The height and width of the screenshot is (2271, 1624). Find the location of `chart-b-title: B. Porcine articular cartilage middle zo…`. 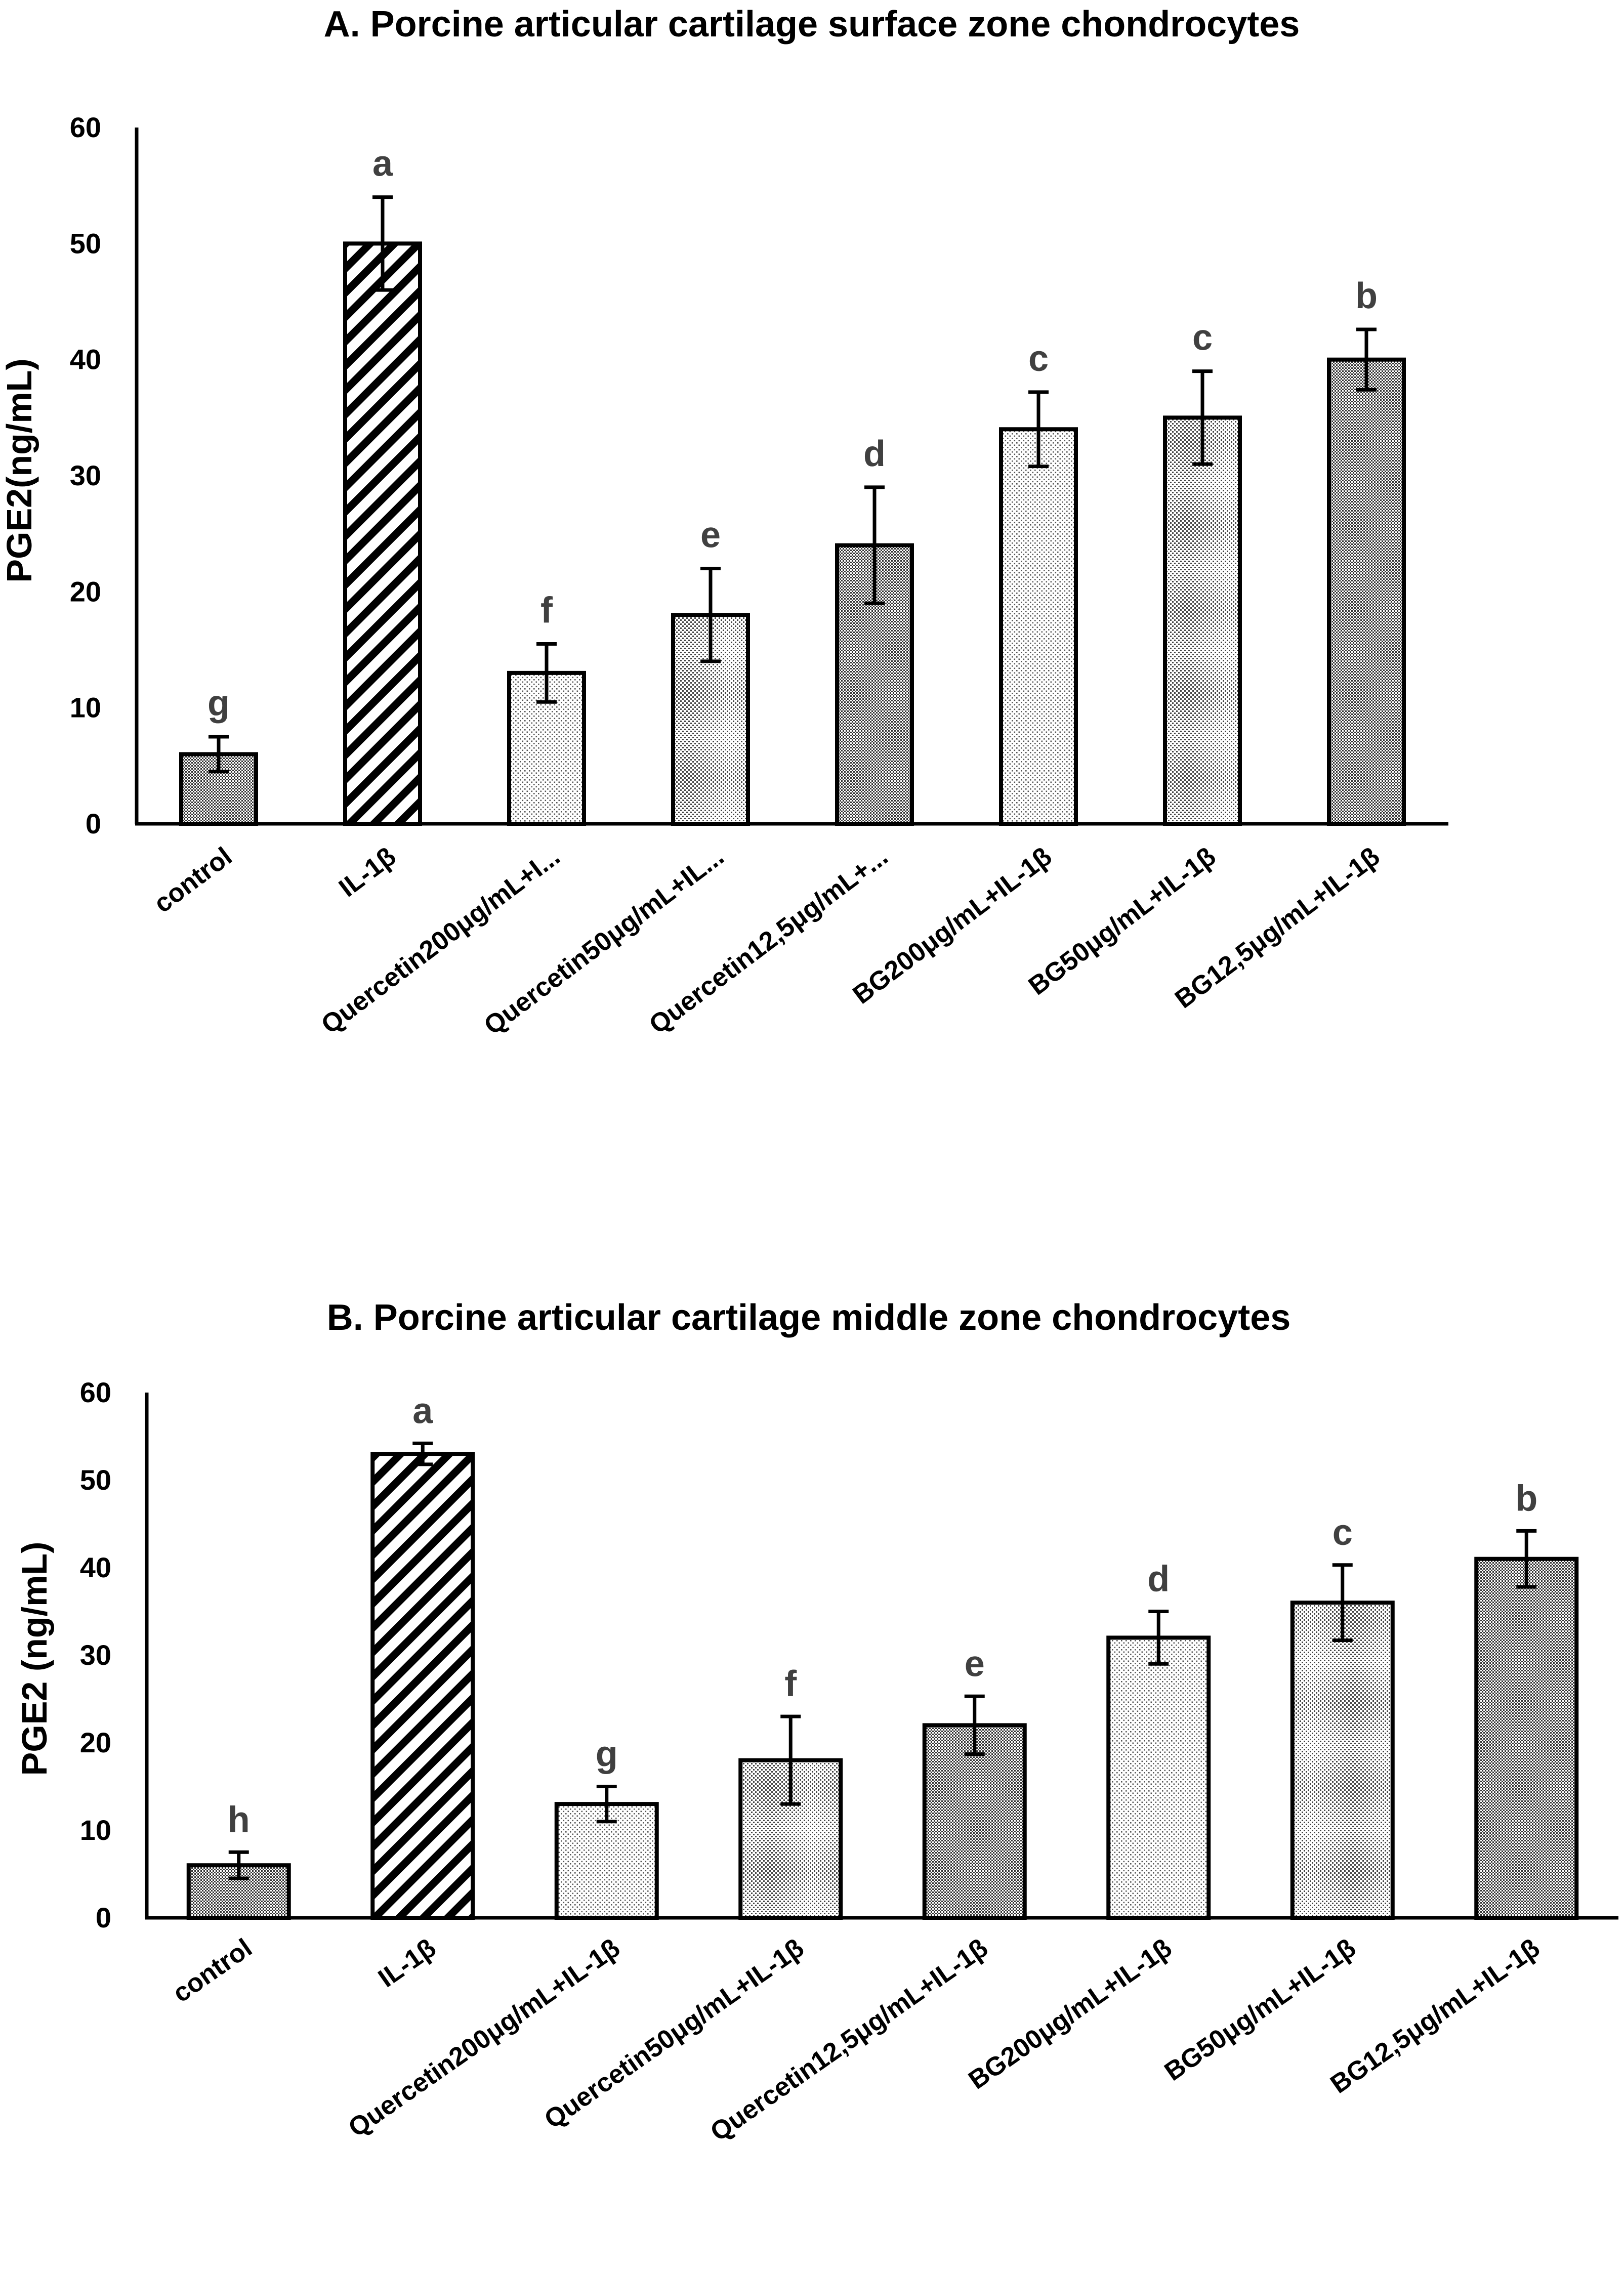

chart-b-title: B. Porcine articular cartilage middle zo… is located at coordinates (809, 1317).